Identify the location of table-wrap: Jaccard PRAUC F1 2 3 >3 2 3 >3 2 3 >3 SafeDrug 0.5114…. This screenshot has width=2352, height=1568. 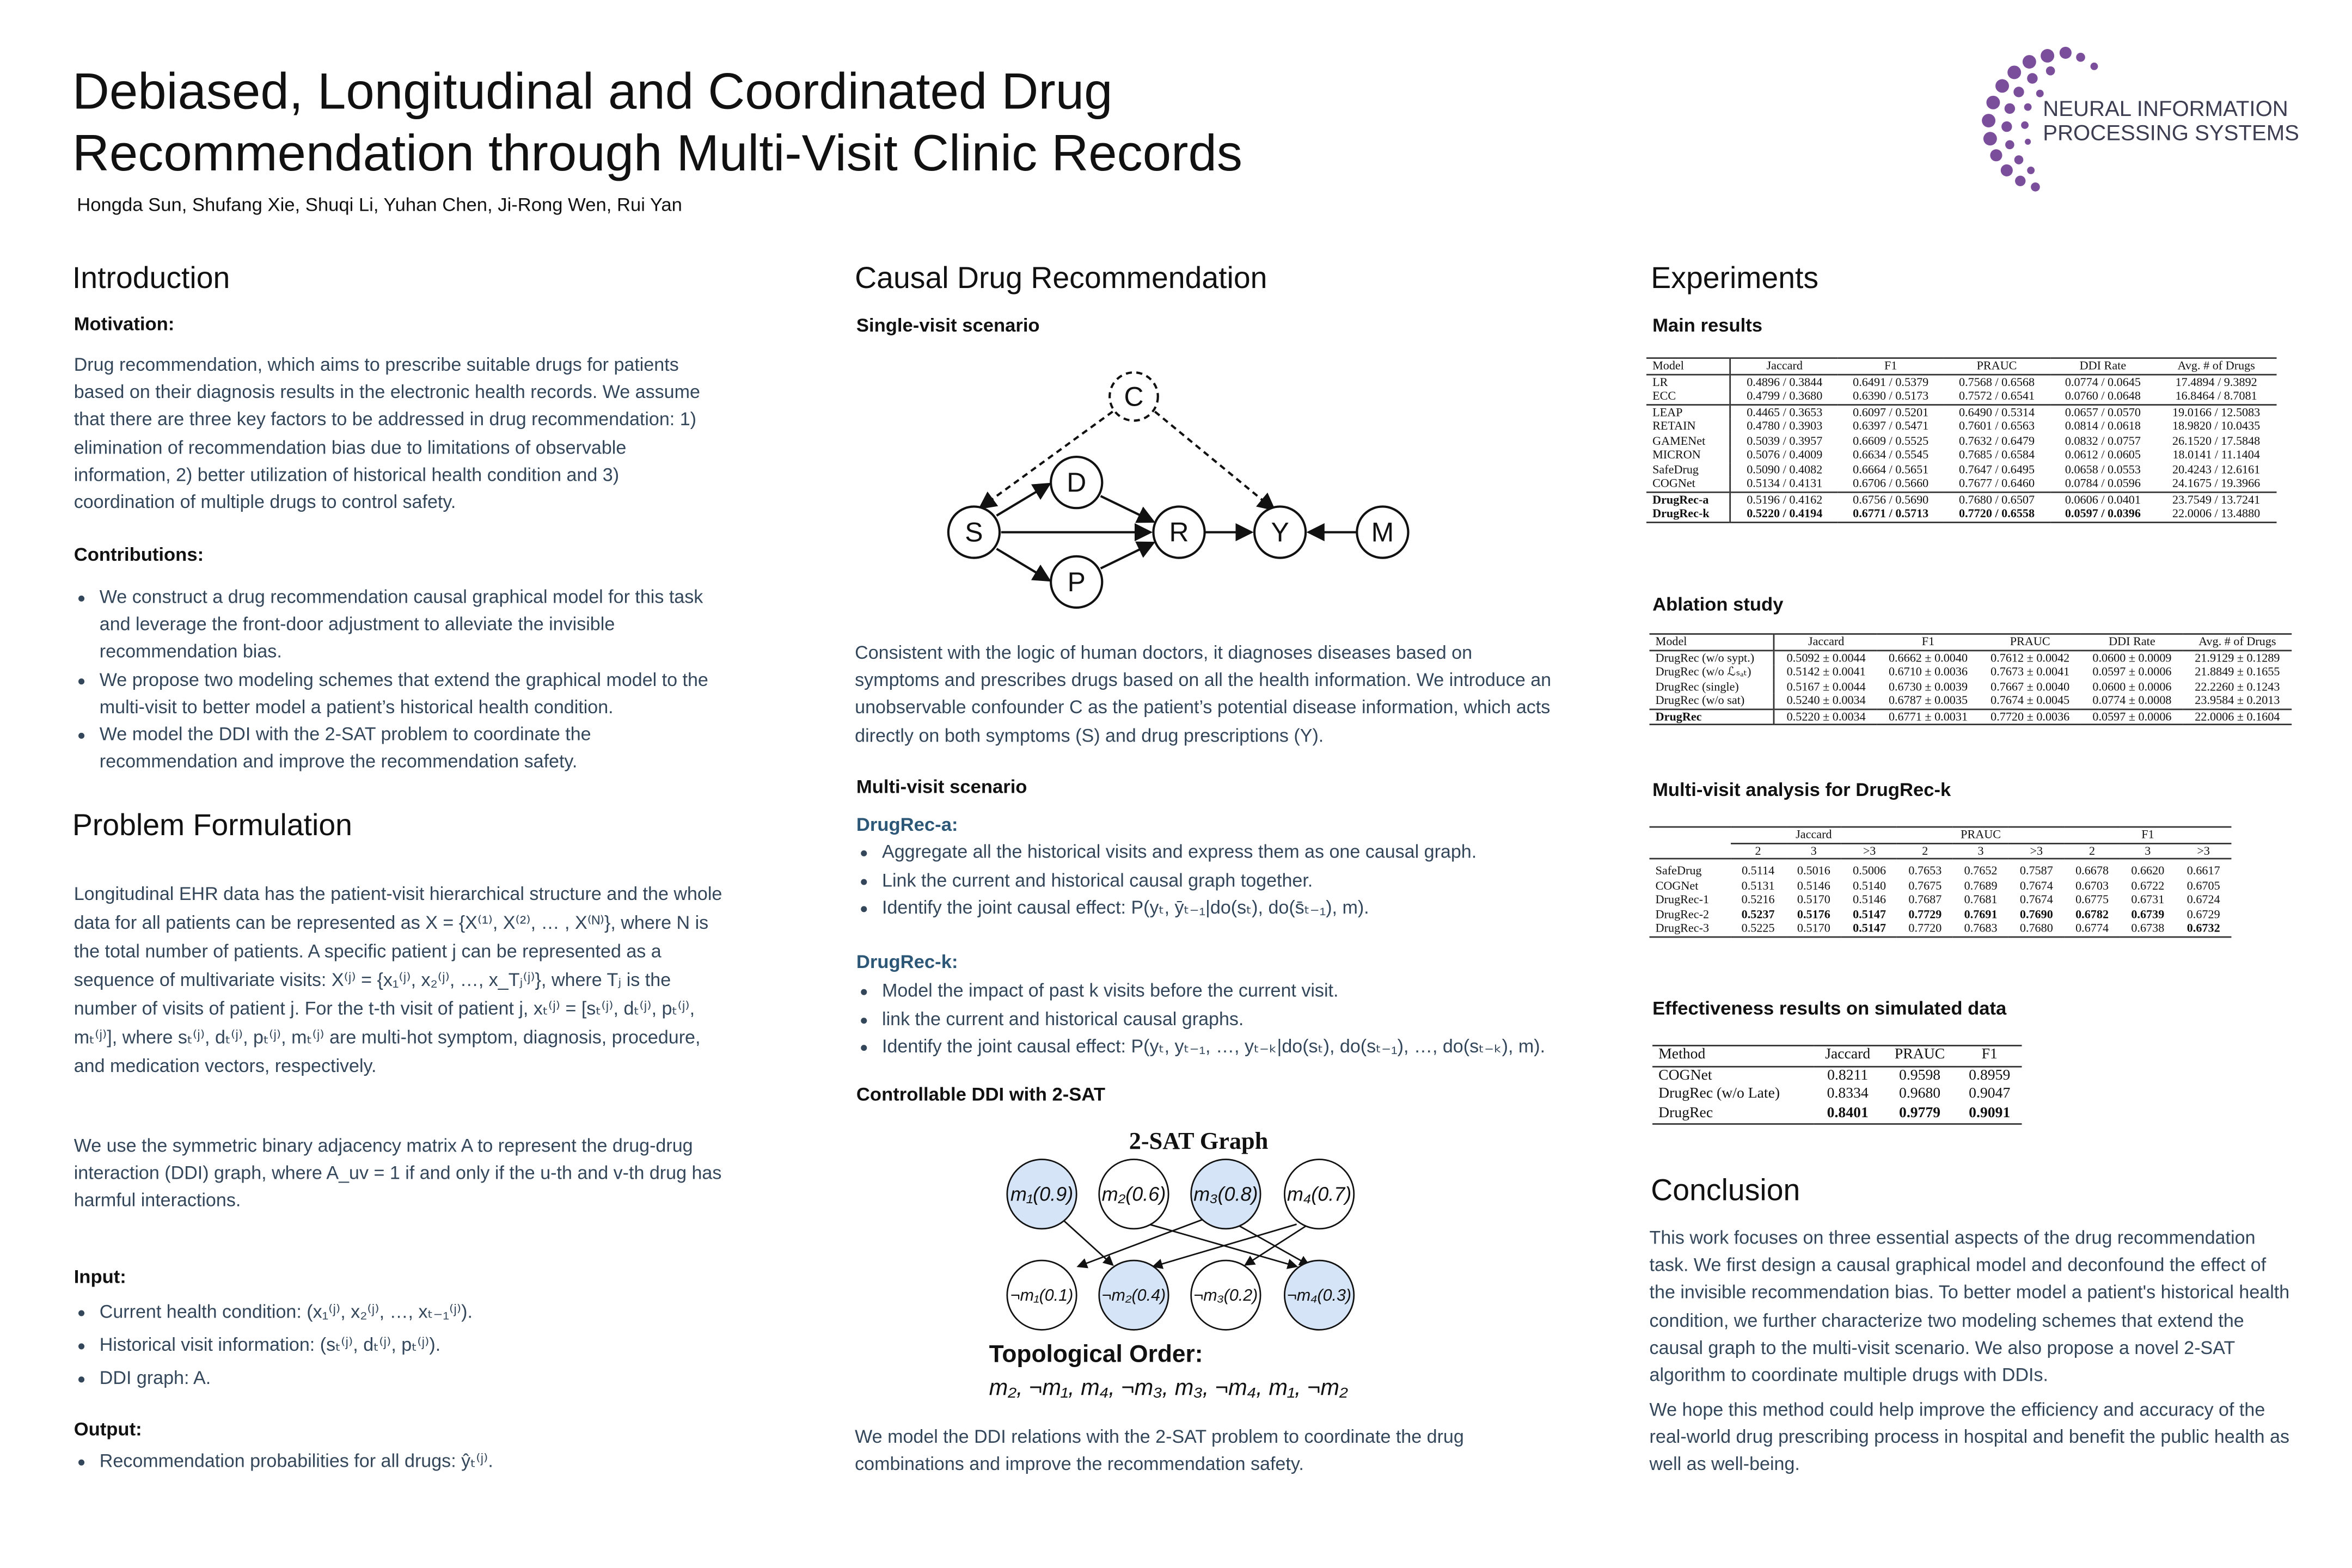
(1940, 882).